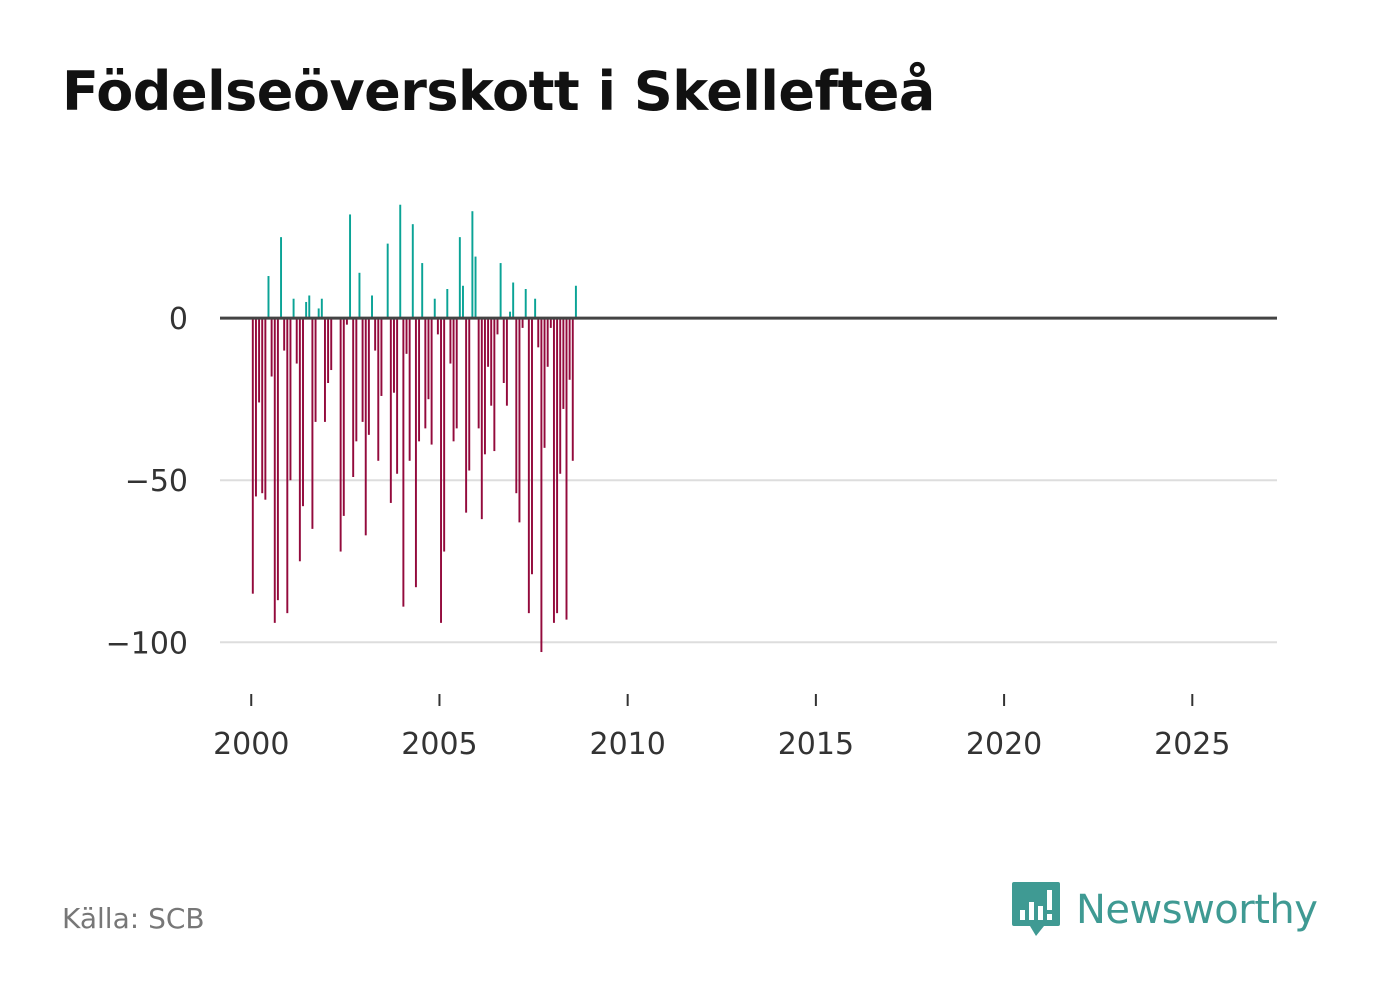 Image resolution: width=1382 pixels, height=999 pixels. I want to click on bars, so click(414, 428).